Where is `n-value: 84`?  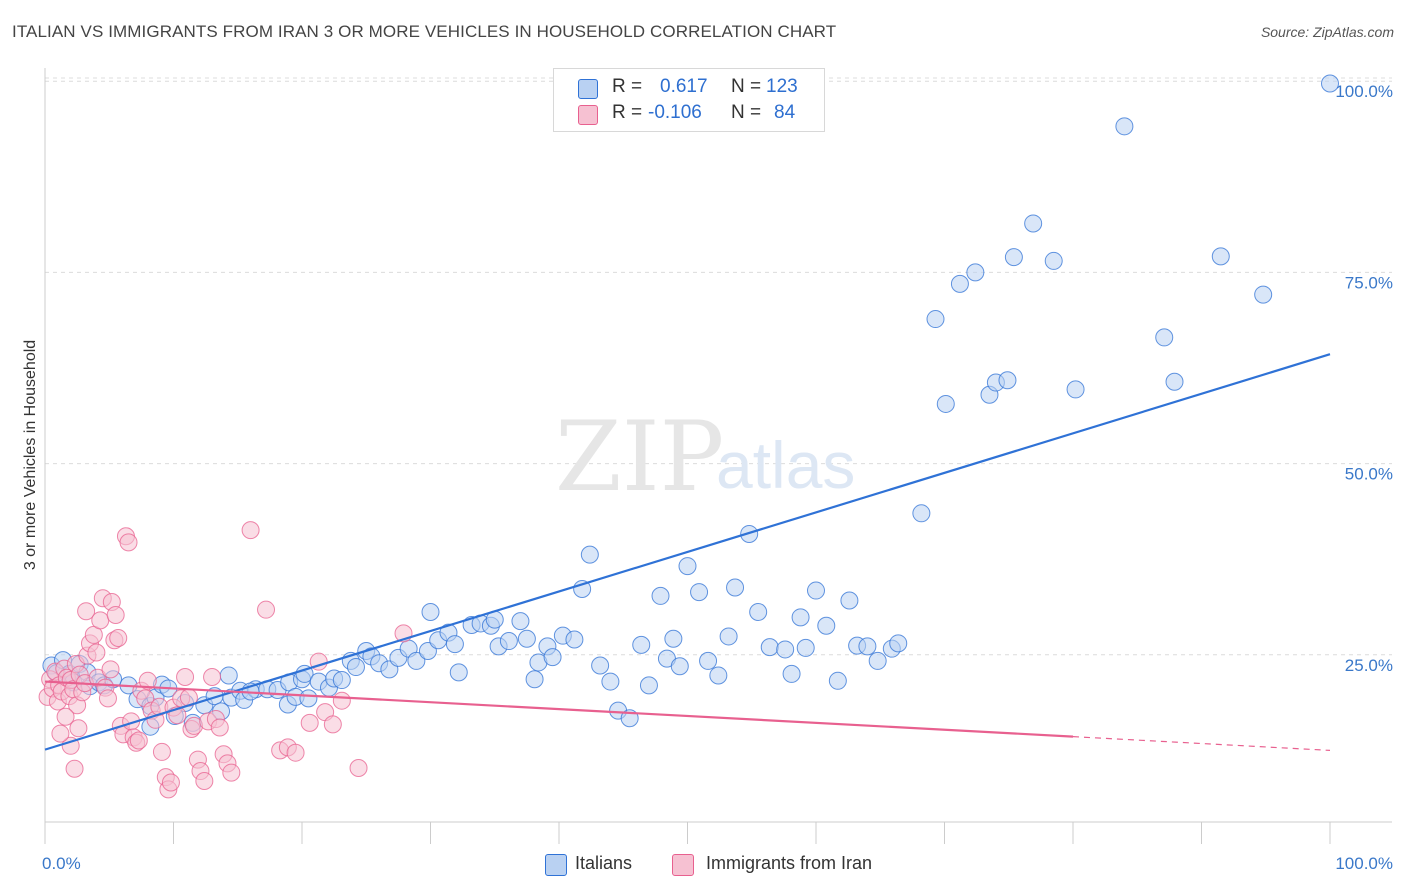 n-value: 84 is located at coordinates (785, 112).